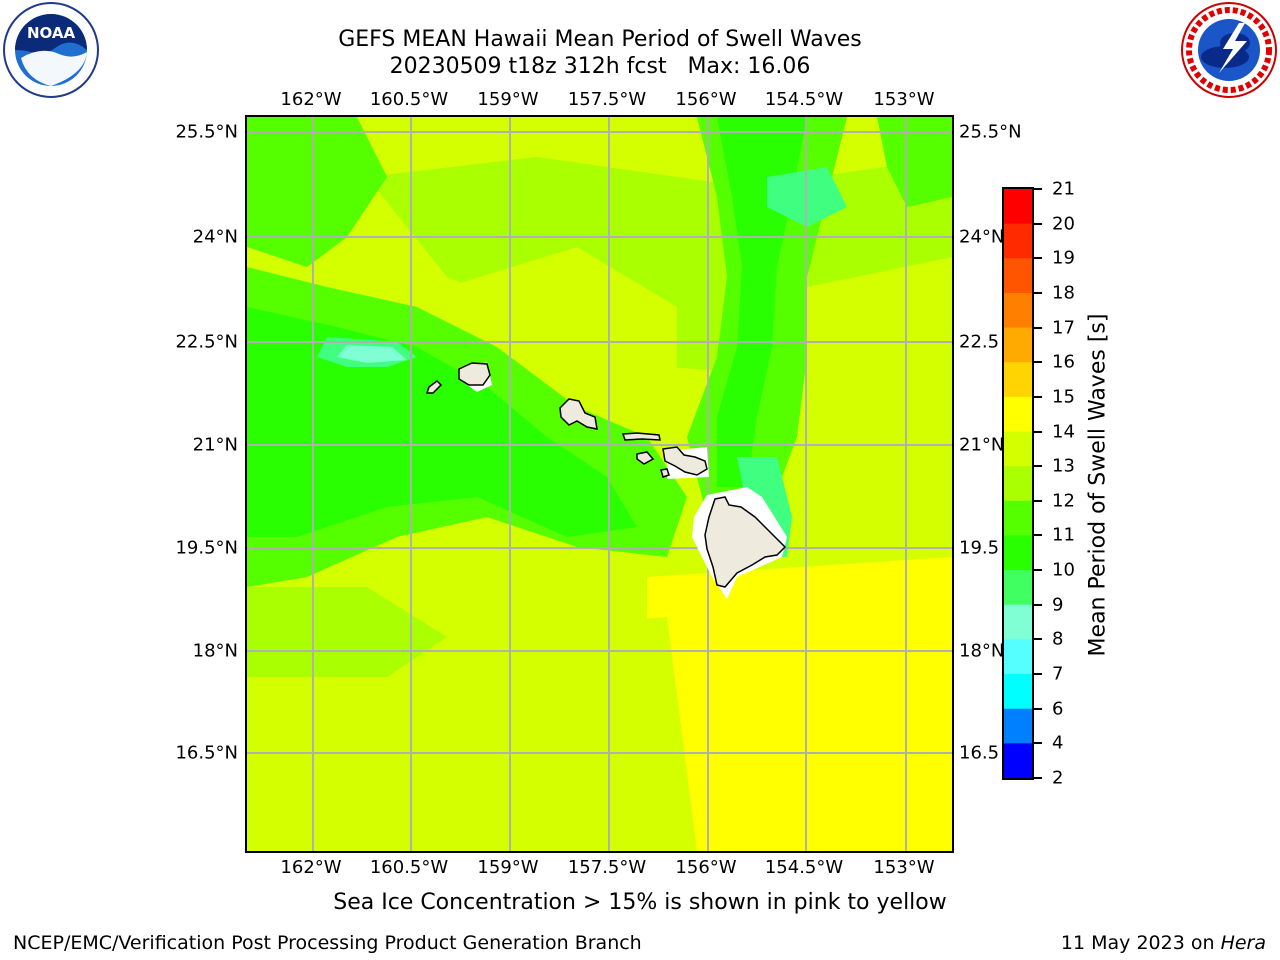 Image resolution: width=1280 pixels, height=960 pixels. Describe the element at coordinates (1063, 224) in the screenshot. I see `colorbar-tick-label: 20` at that location.